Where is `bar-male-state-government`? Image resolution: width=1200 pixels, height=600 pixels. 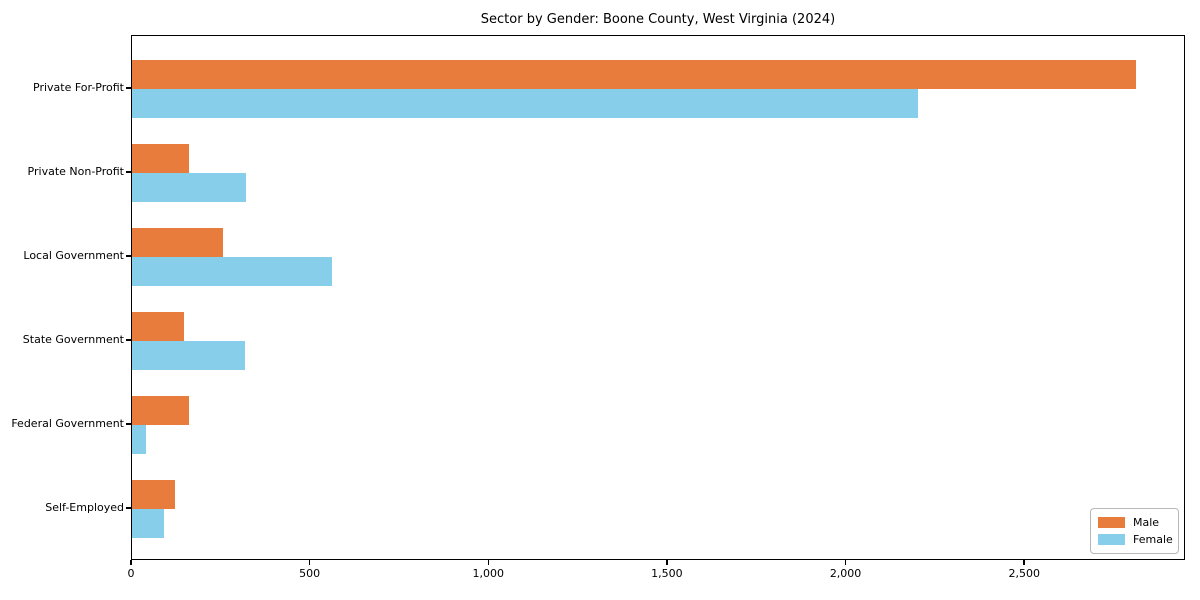 bar-male-state-government is located at coordinates (158, 326).